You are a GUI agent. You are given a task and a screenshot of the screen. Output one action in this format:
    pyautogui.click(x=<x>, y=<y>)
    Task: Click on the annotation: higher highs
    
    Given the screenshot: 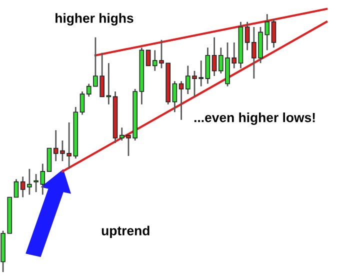 What is the action you would take?
    pyautogui.click(x=95, y=19)
    